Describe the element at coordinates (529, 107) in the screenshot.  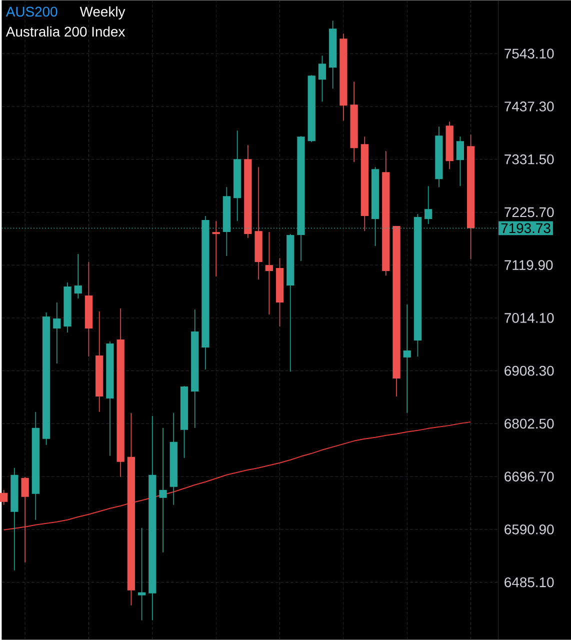
I see `y-tick-label: 7437.30` at that location.